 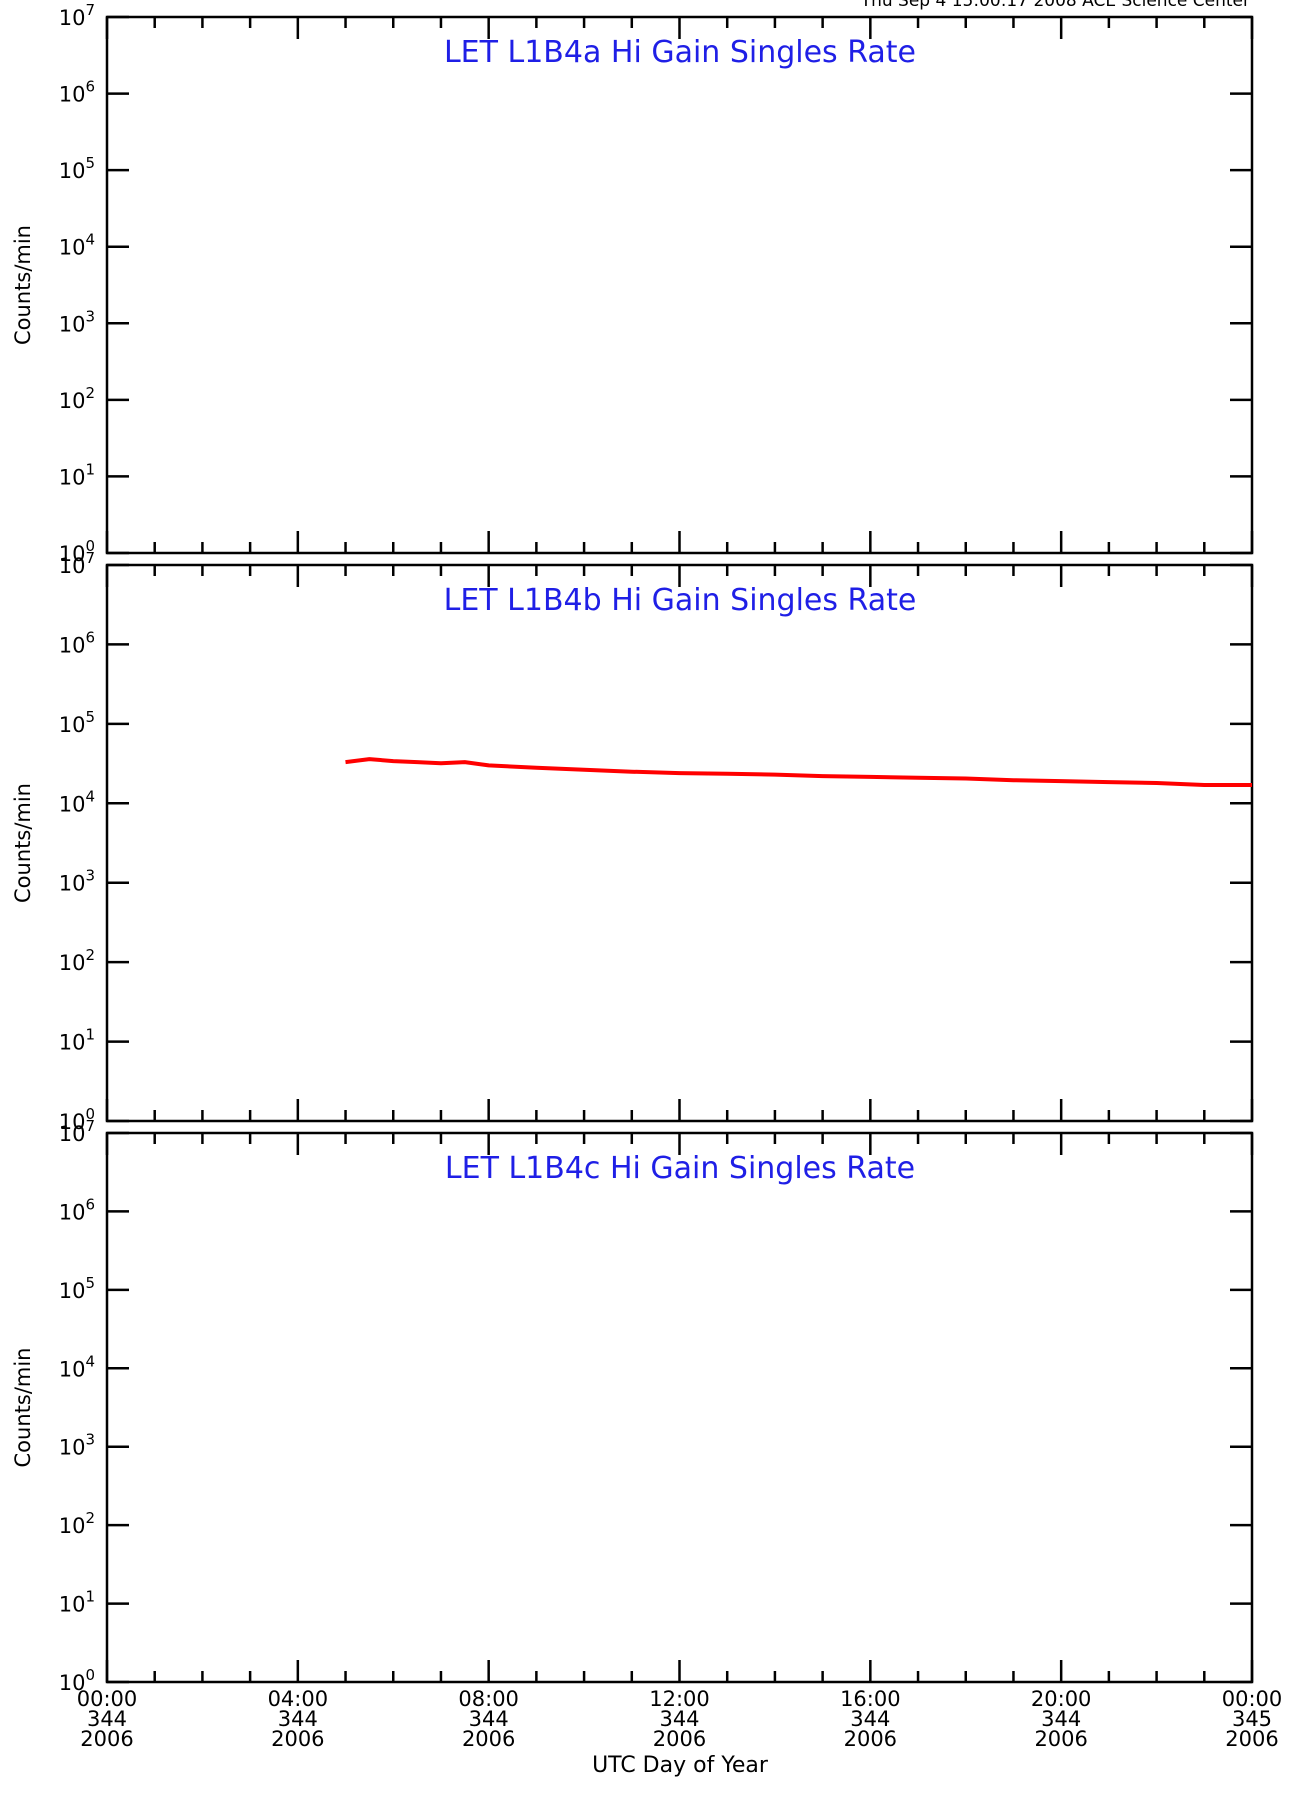 I want to click on series-line, so click(x=798, y=772).